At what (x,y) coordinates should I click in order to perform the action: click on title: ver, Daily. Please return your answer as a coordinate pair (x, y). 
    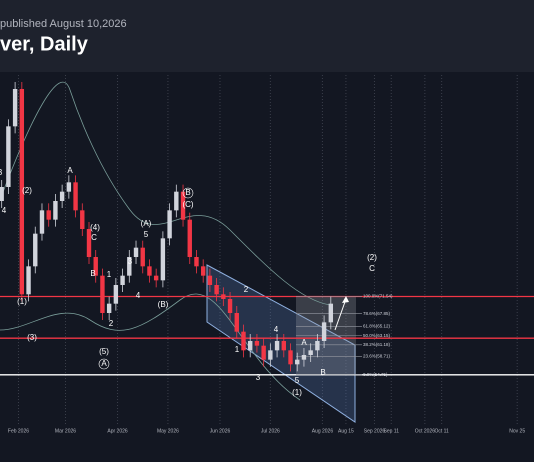
    Looking at the image, I should click on (44, 44).